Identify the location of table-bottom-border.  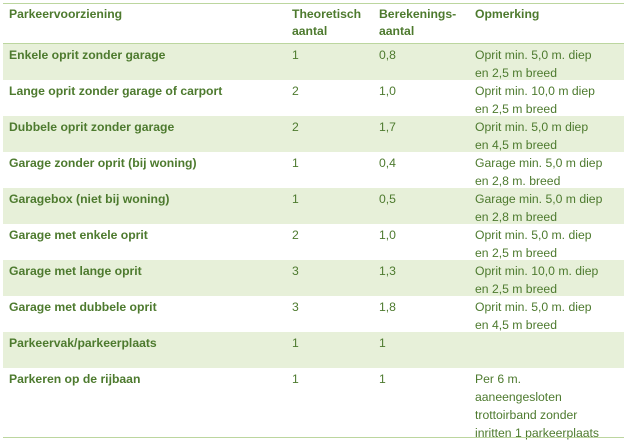
(313, 437).